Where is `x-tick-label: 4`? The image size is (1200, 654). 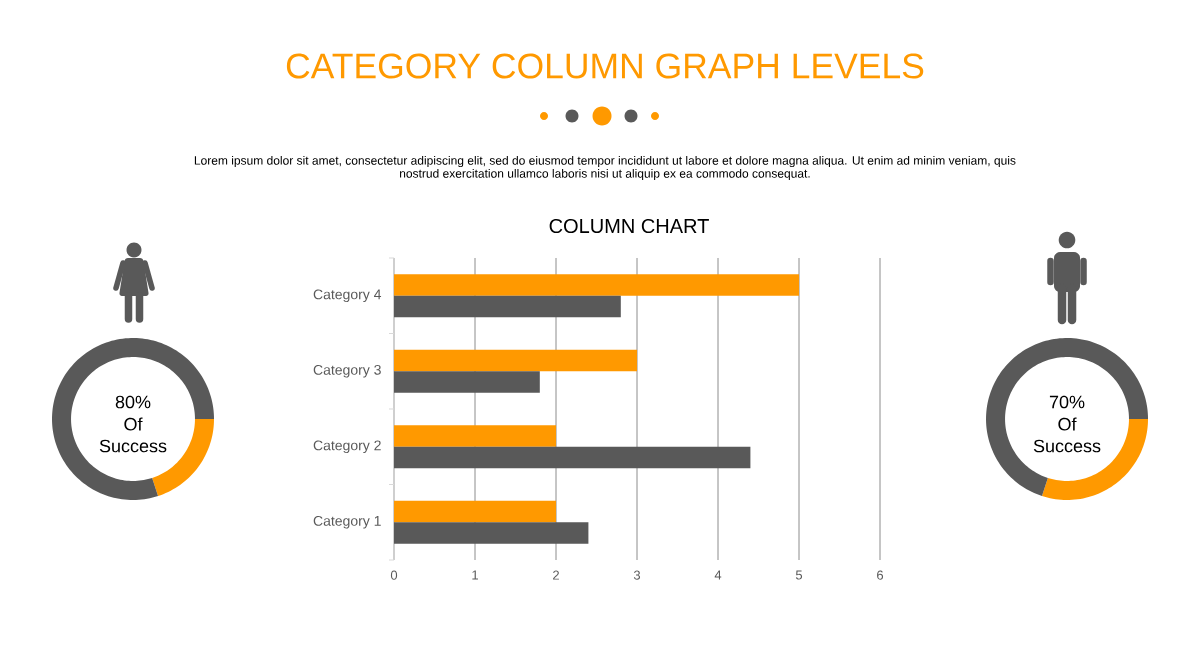 x-tick-label: 4 is located at coordinates (718, 575).